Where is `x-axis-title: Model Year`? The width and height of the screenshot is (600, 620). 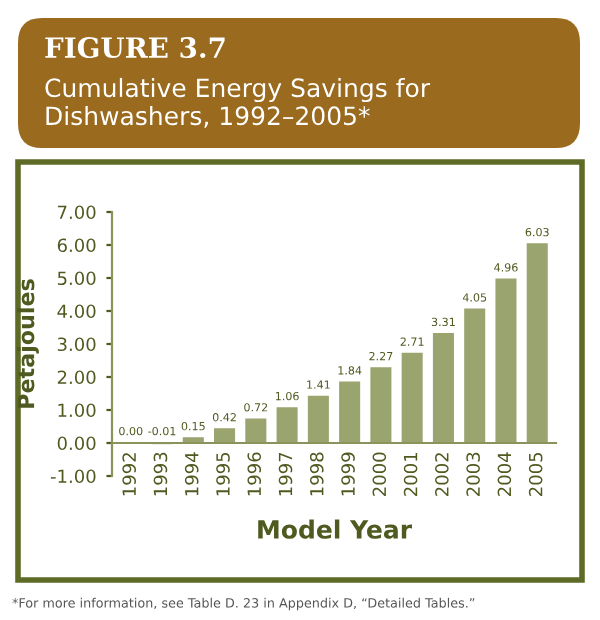
x-axis-title: Model Year is located at coordinates (335, 529).